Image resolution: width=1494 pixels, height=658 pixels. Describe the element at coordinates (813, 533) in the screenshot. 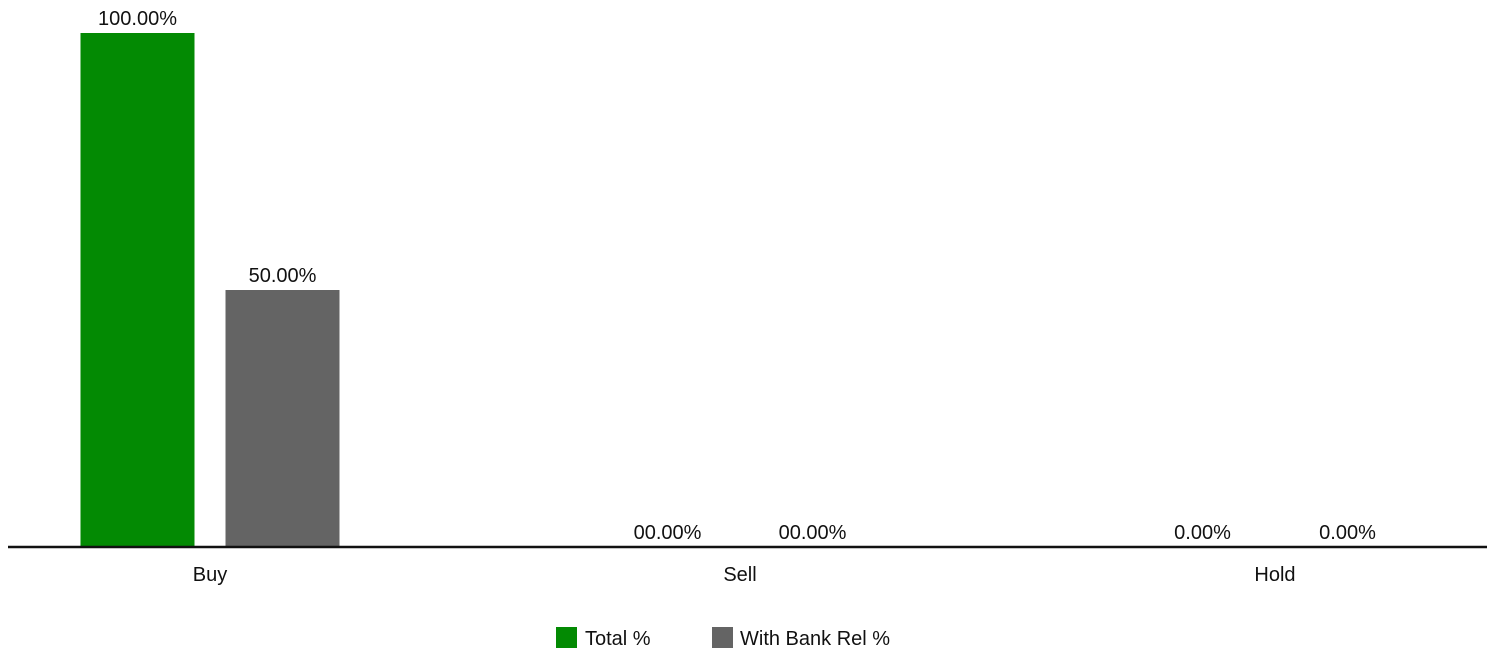

I see `data-label-sell-series-1: 00.00%` at that location.